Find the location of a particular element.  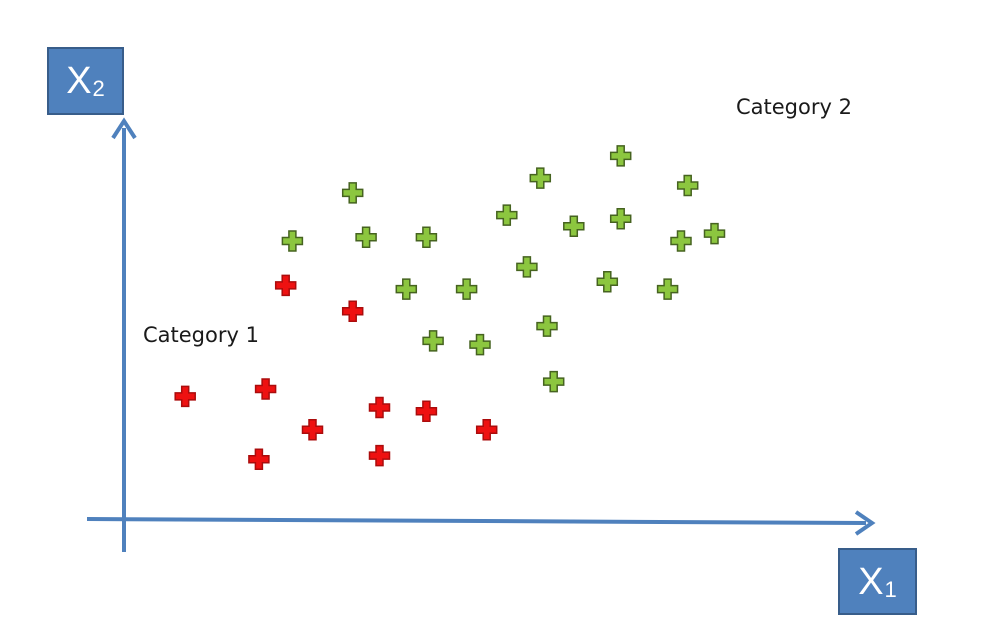

x-axis-label: X is located at coordinates (871, 581).